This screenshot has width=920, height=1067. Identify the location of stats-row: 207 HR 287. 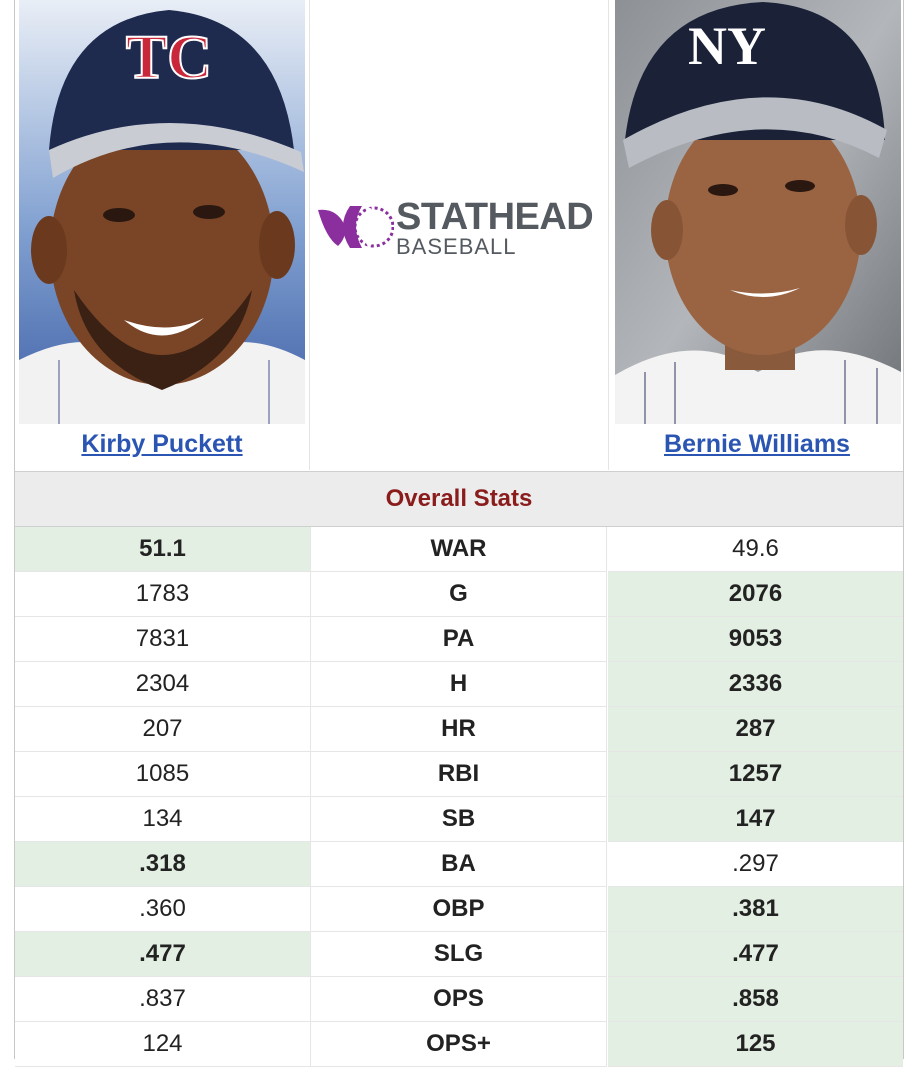
(459, 729).